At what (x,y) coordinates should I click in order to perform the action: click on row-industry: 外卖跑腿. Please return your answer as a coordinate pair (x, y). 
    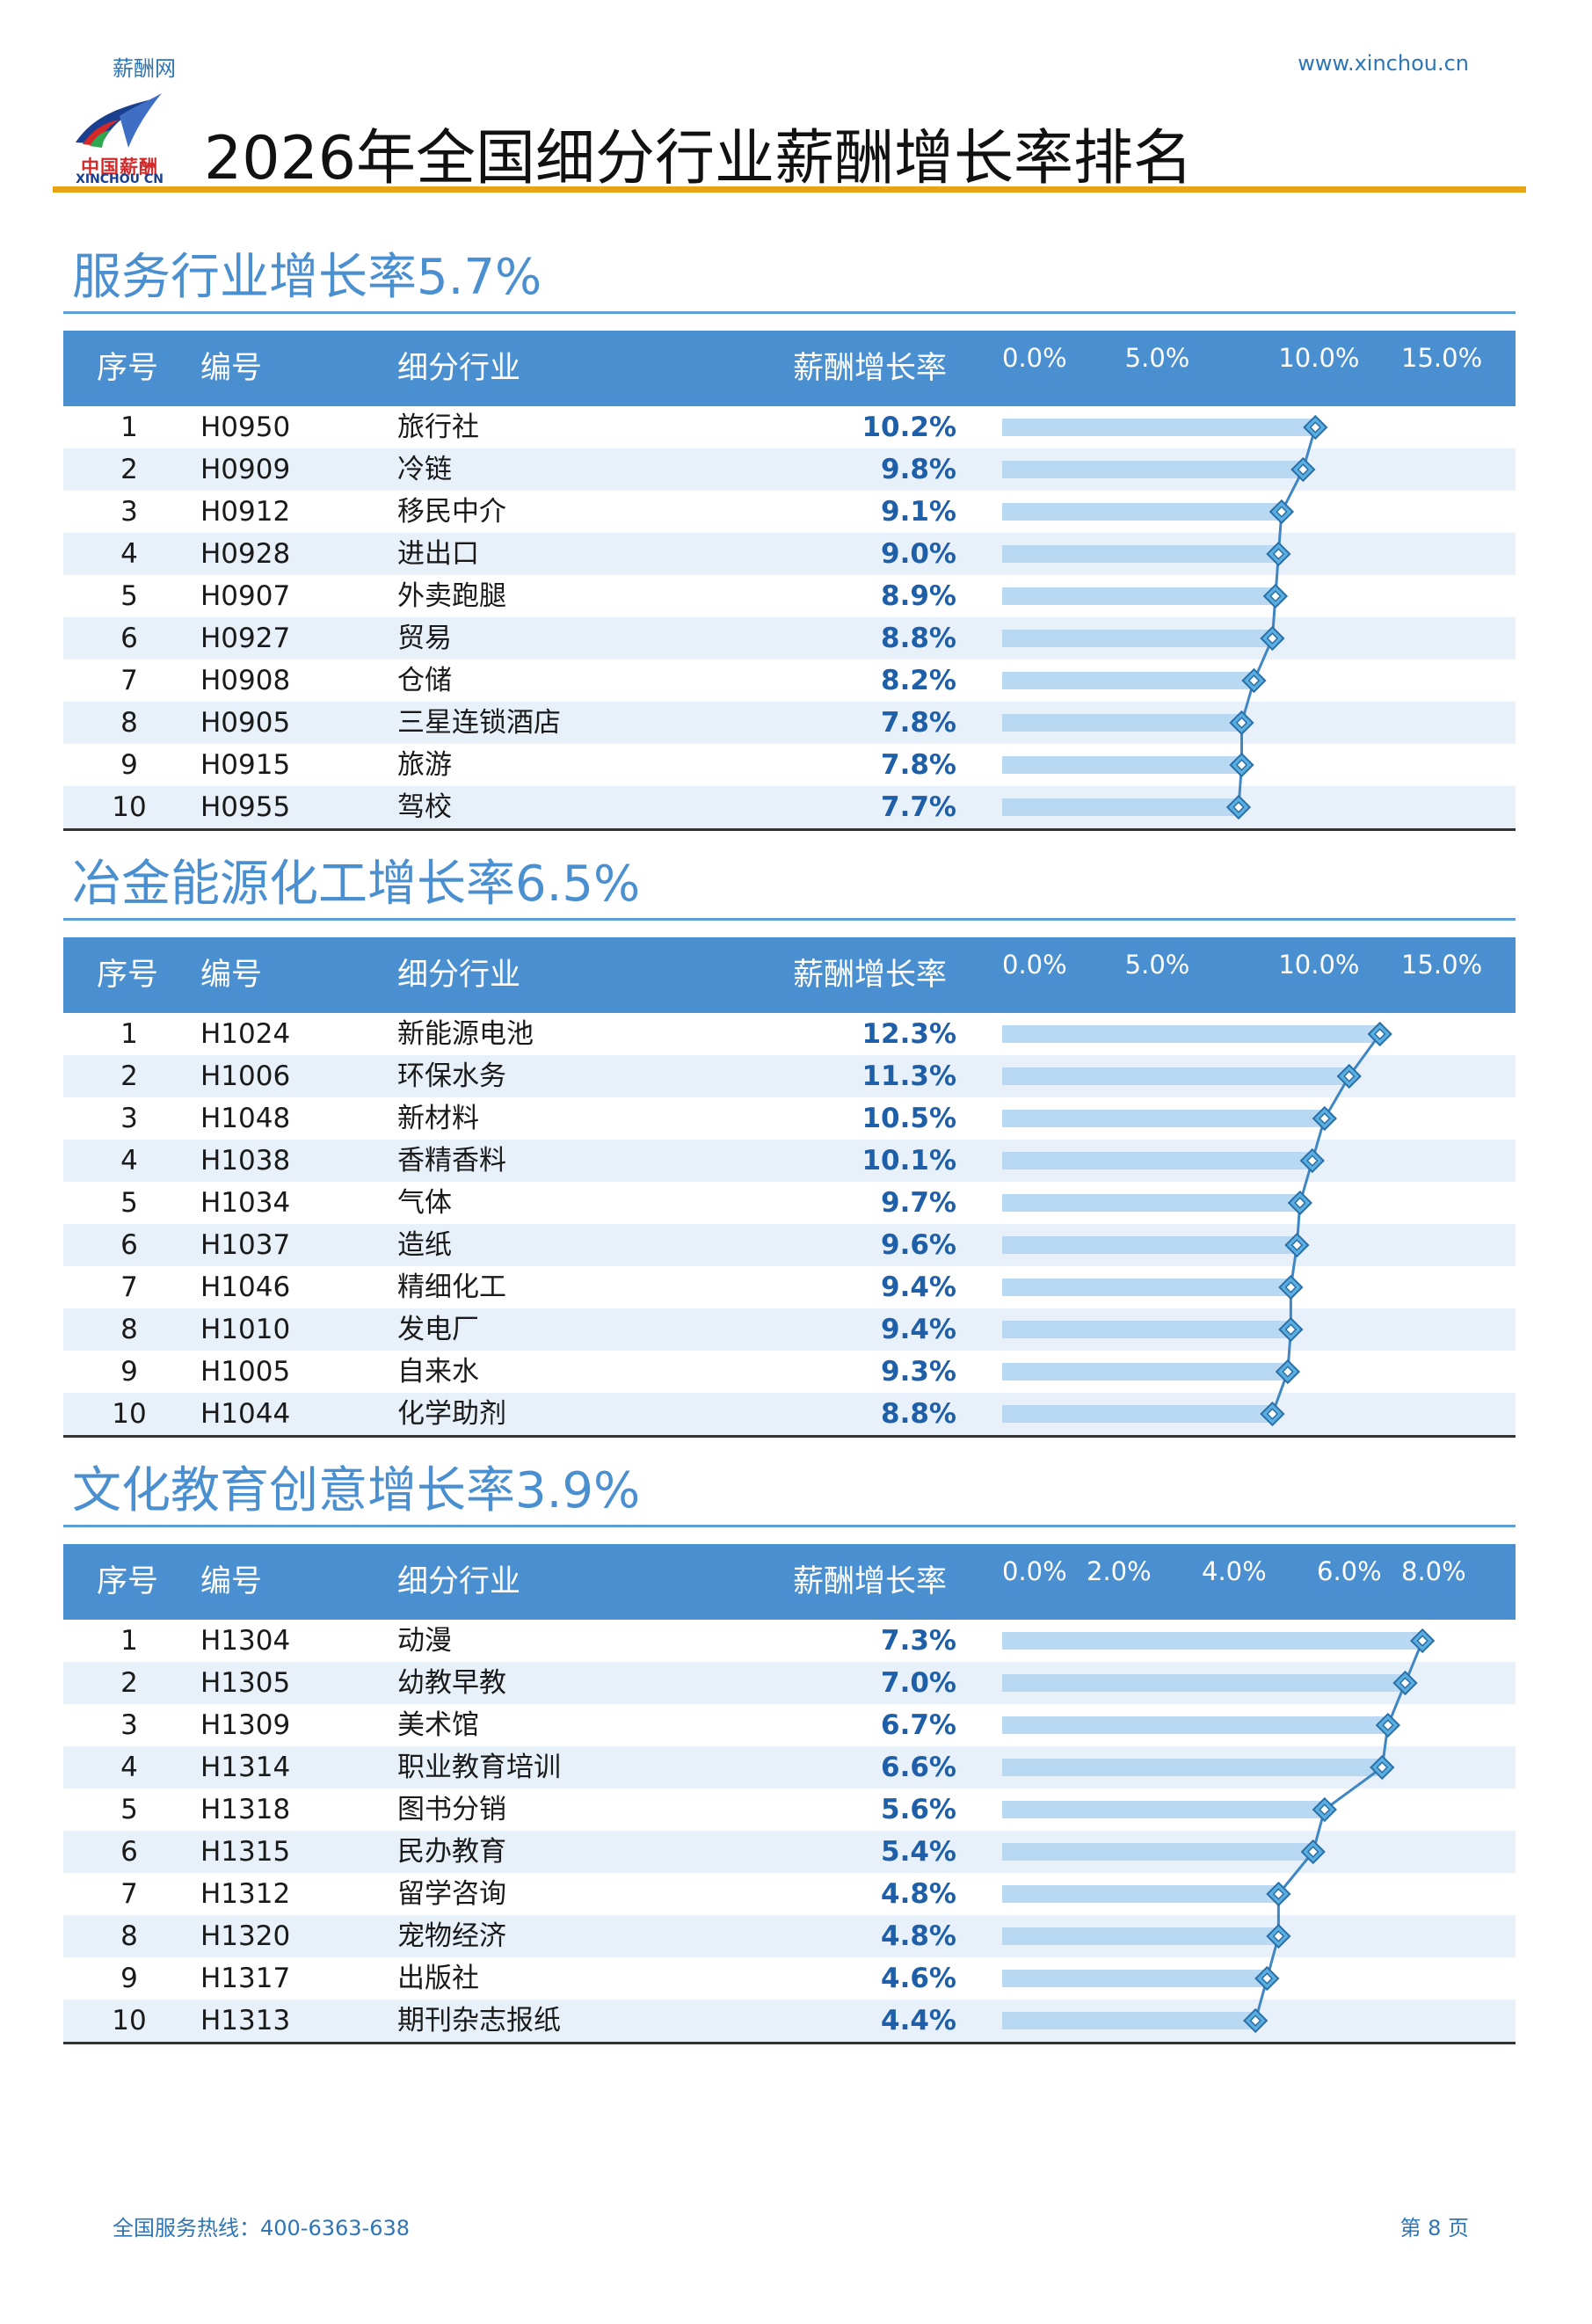
    Looking at the image, I should click on (451, 596).